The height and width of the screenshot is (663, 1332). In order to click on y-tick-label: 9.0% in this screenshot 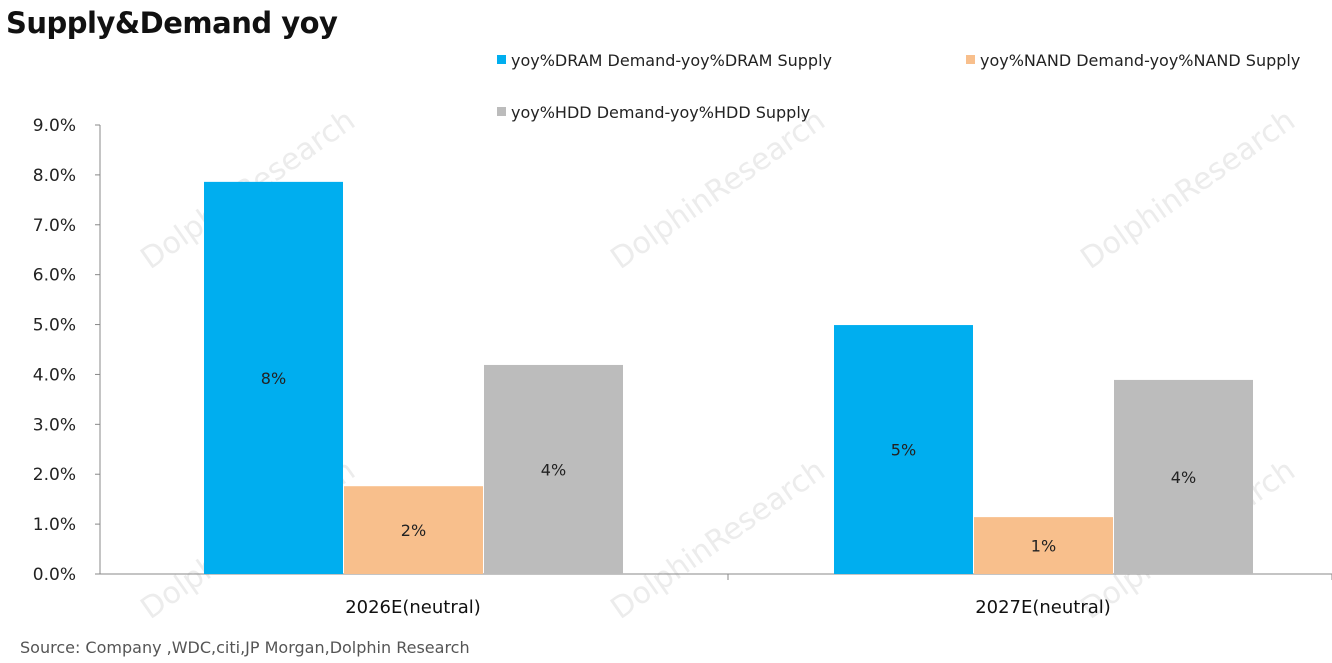, I will do `click(54, 126)`.